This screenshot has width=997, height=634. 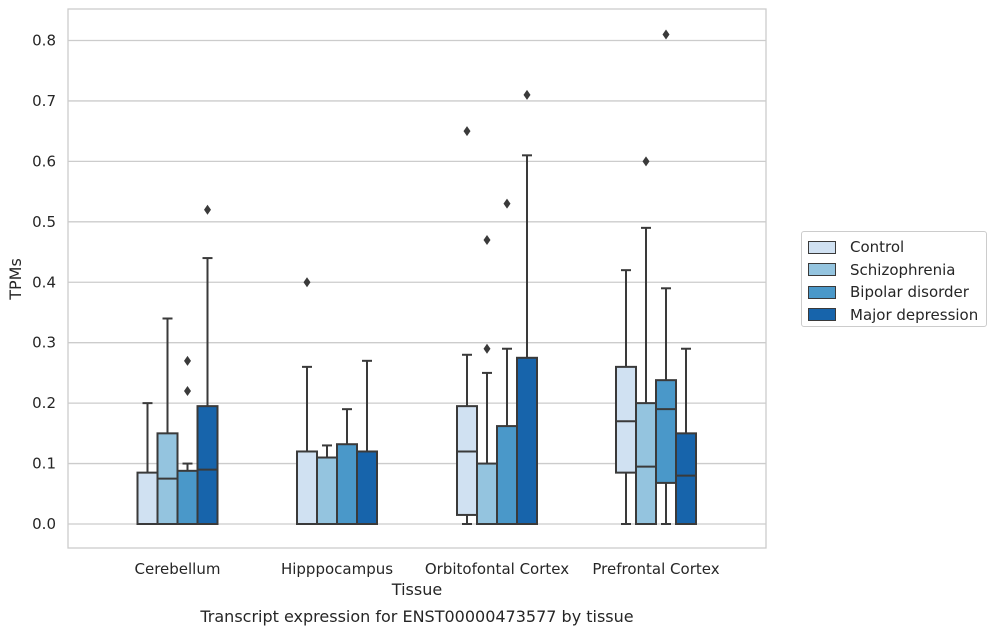 What do you see at coordinates (822, 270) in the screenshot?
I see `legend-swatch-schizophrenia` at bounding box center [822, 270].